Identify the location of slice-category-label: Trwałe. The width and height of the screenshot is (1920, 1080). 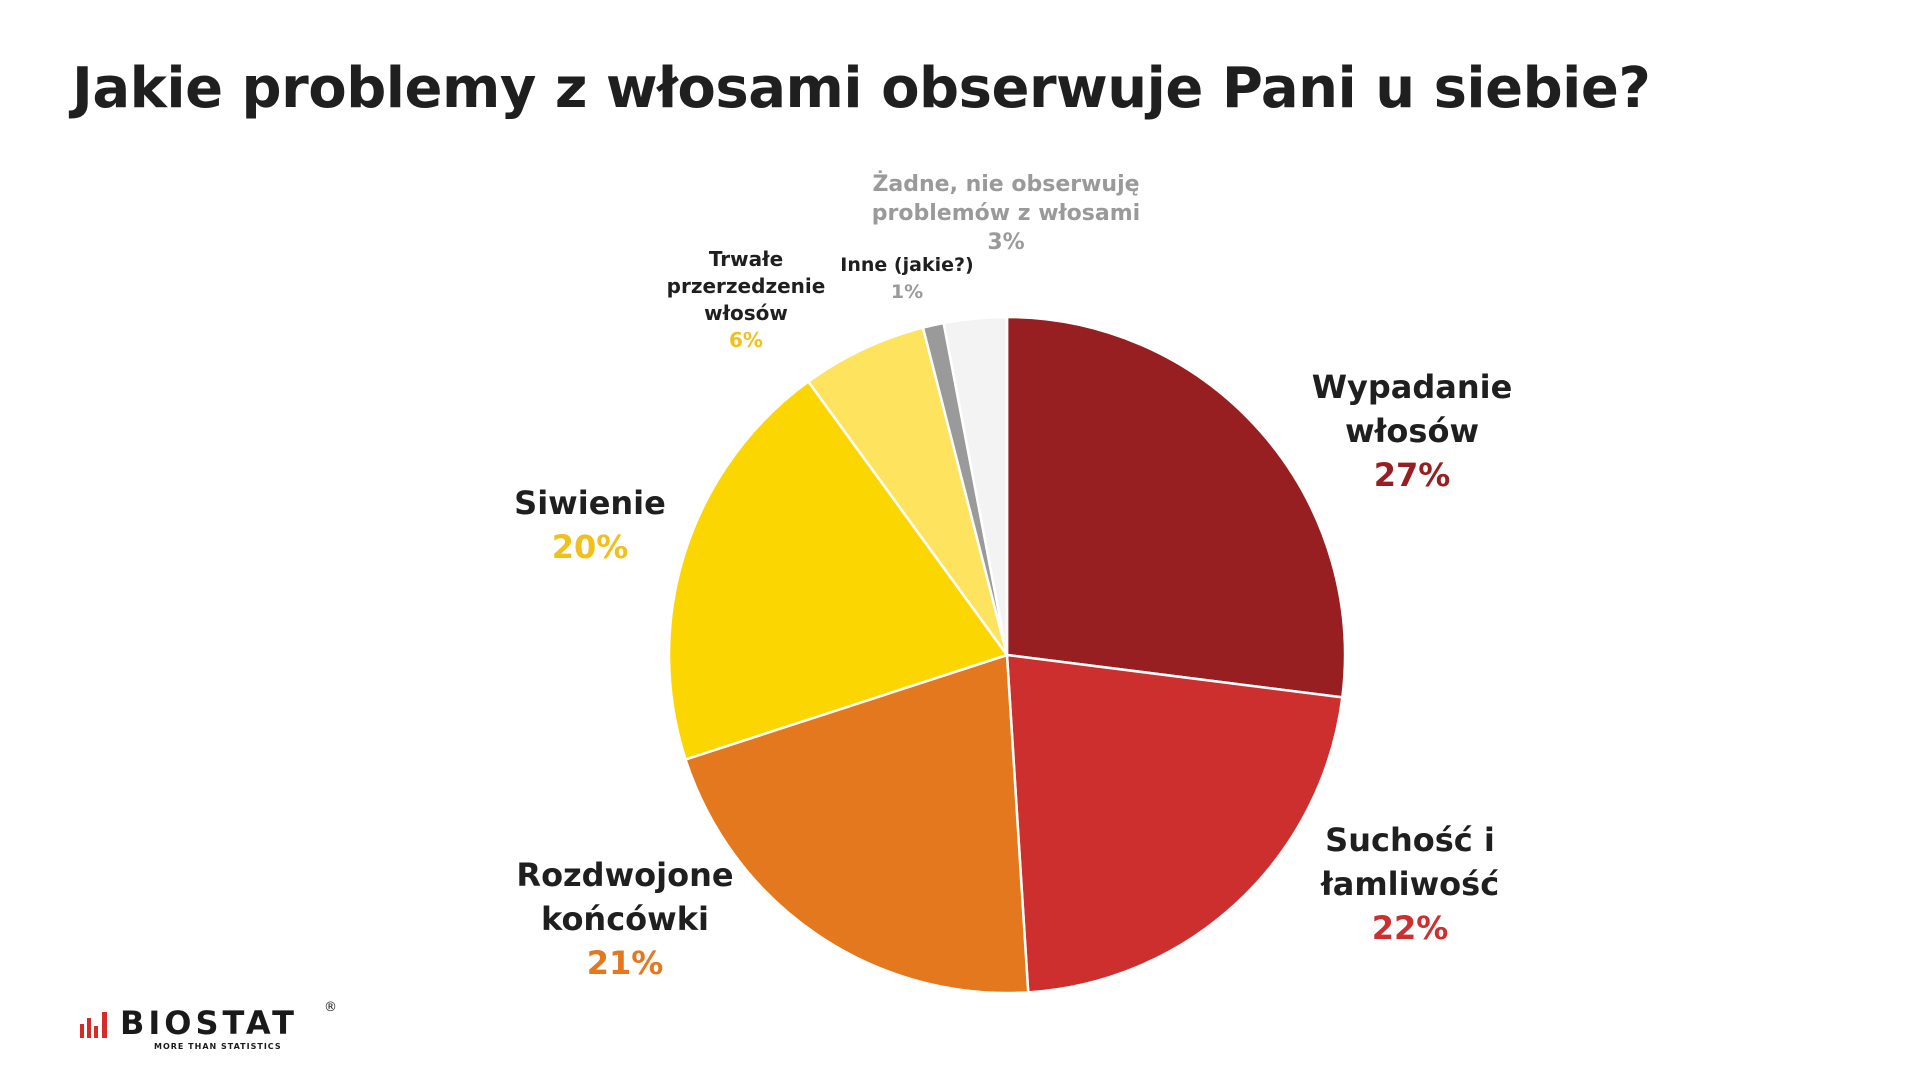
(746, 259).